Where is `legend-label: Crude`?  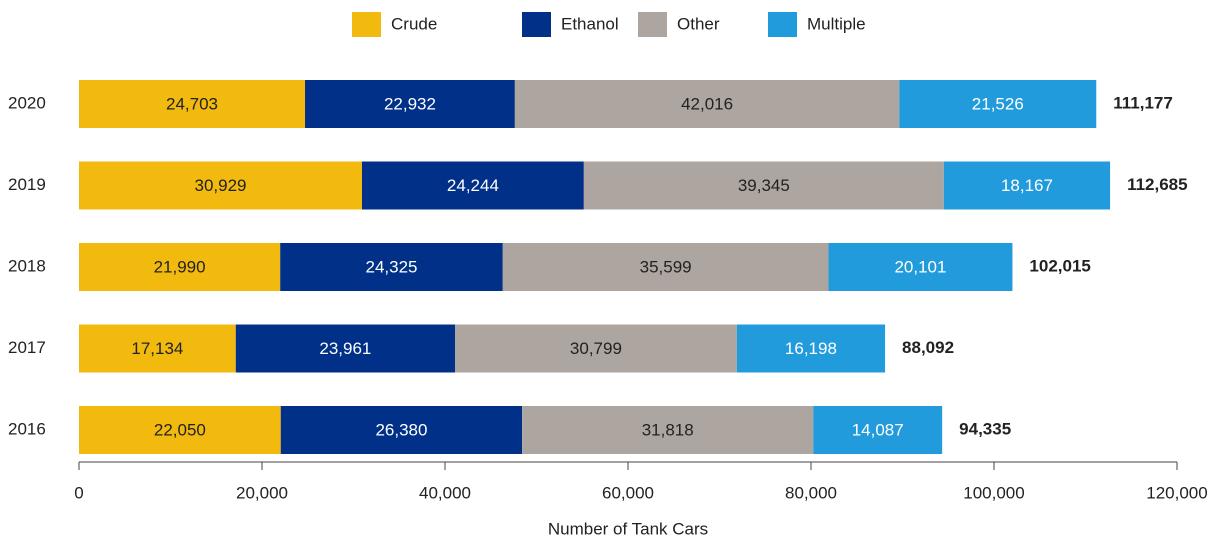
legend-label: Crude is located at coordinates (414, 23).